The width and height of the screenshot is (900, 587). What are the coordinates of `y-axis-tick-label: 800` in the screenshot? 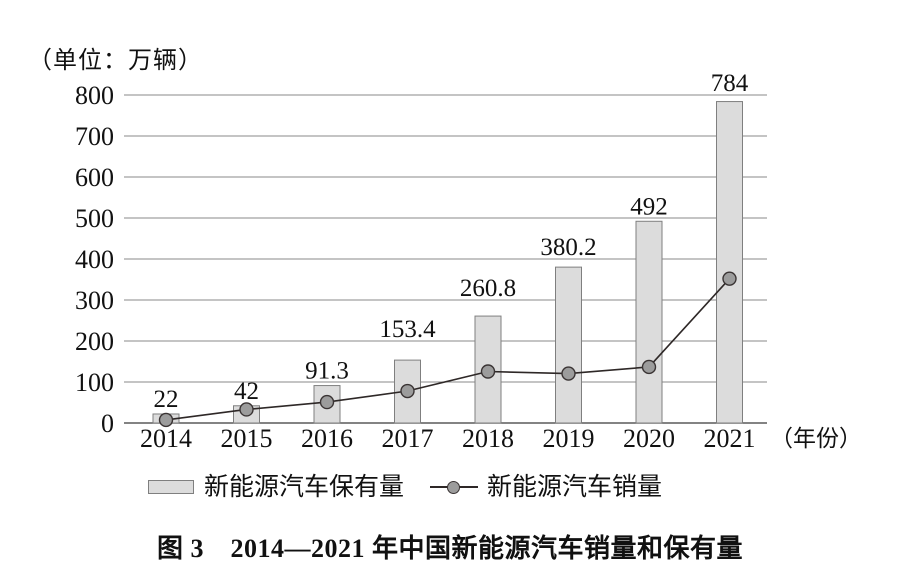 It's located at (94, 95).